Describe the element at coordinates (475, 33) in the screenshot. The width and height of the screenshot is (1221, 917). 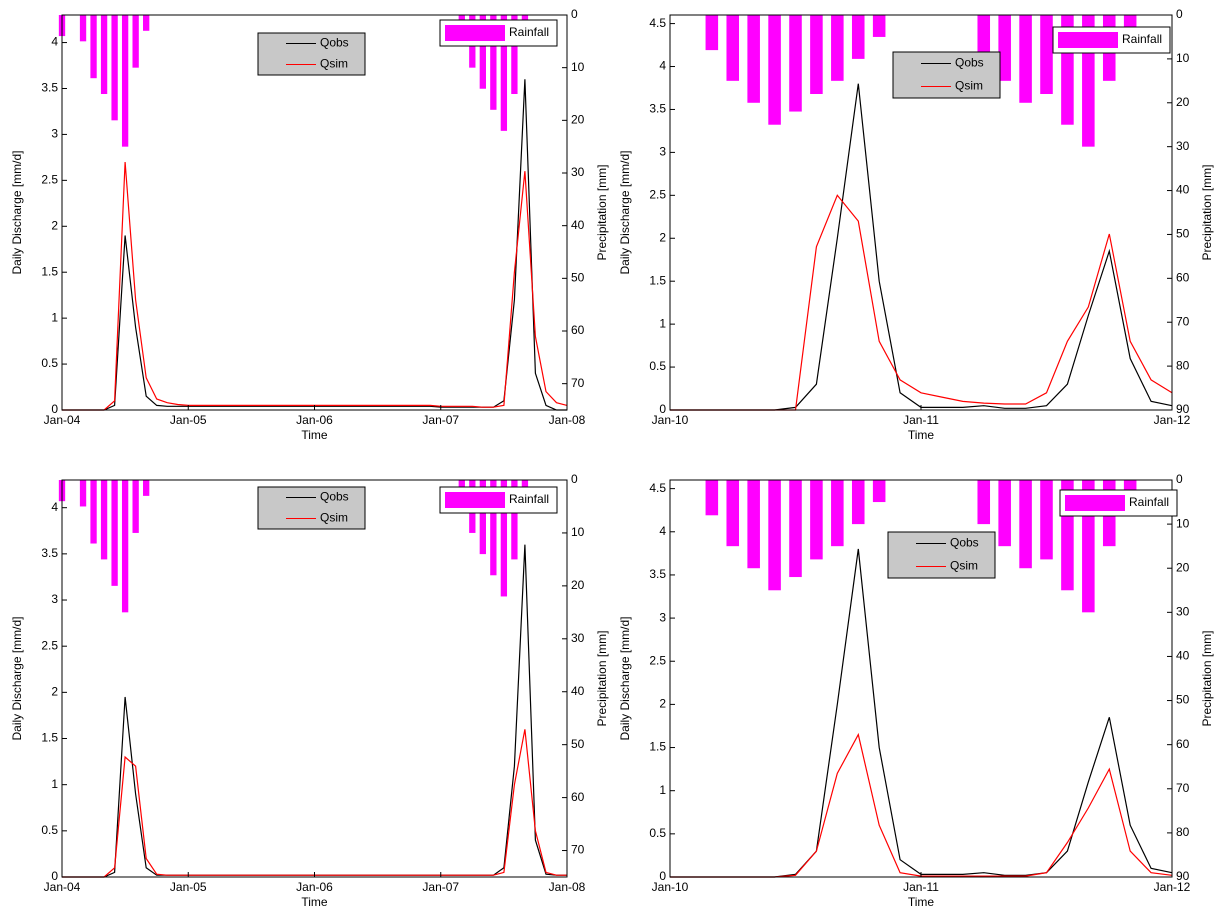
I see `legend-swatch` at that location.